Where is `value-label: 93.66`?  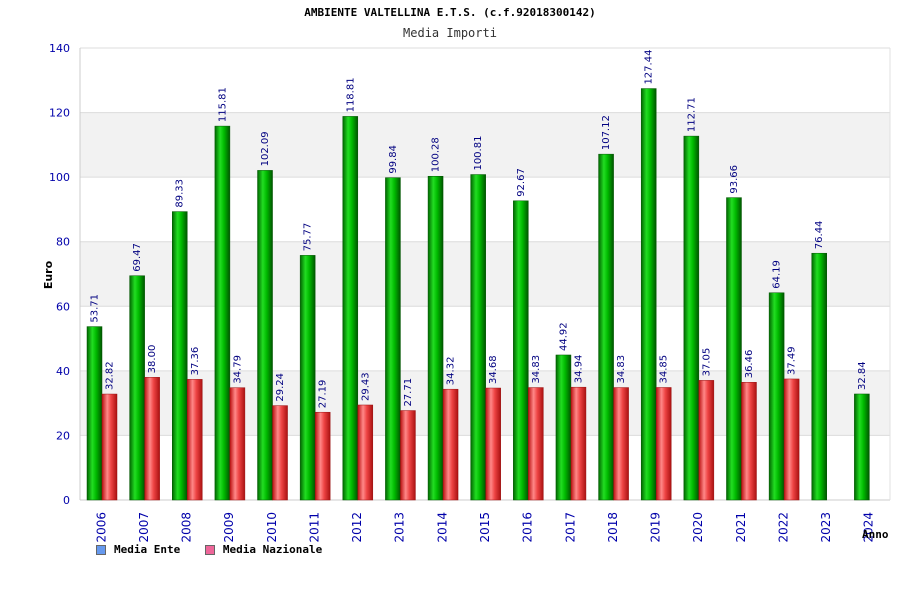
value-label: 93.66 is located at coordinates (734, 179).